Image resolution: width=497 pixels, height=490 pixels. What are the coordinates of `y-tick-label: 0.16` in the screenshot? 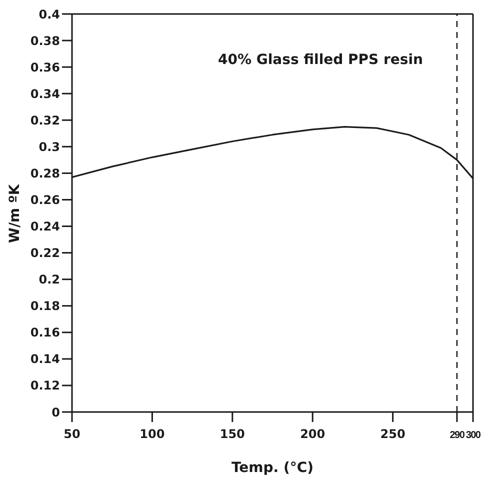 It's located at (45, 333).